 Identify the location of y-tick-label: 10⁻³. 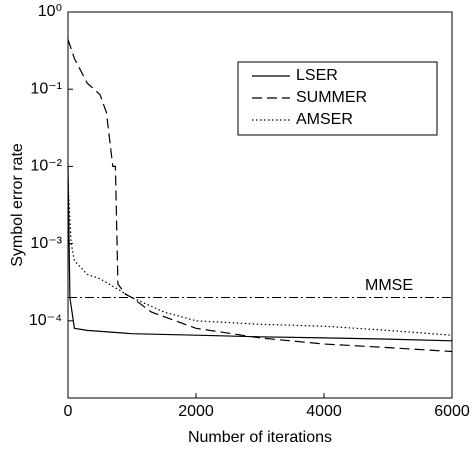
(46, 243).